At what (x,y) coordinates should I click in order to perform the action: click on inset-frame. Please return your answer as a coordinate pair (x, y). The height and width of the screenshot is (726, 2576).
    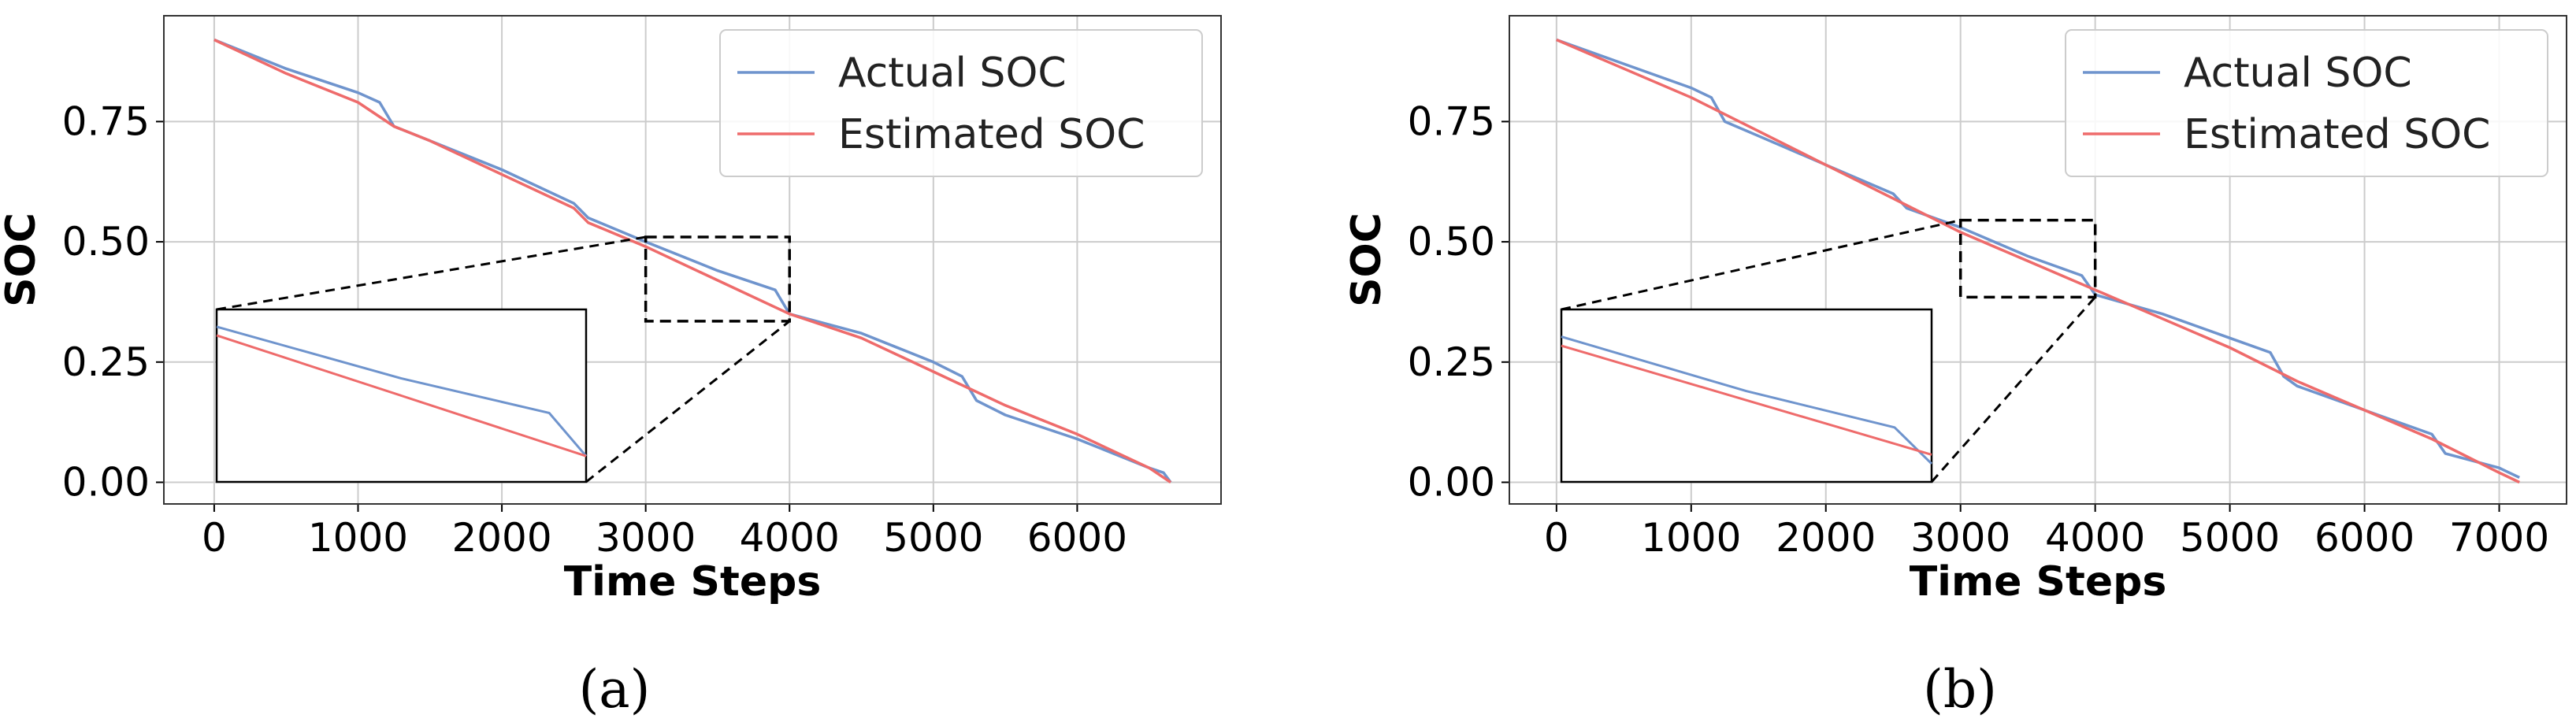
    Looking at the image, I should click on (1746, 395).